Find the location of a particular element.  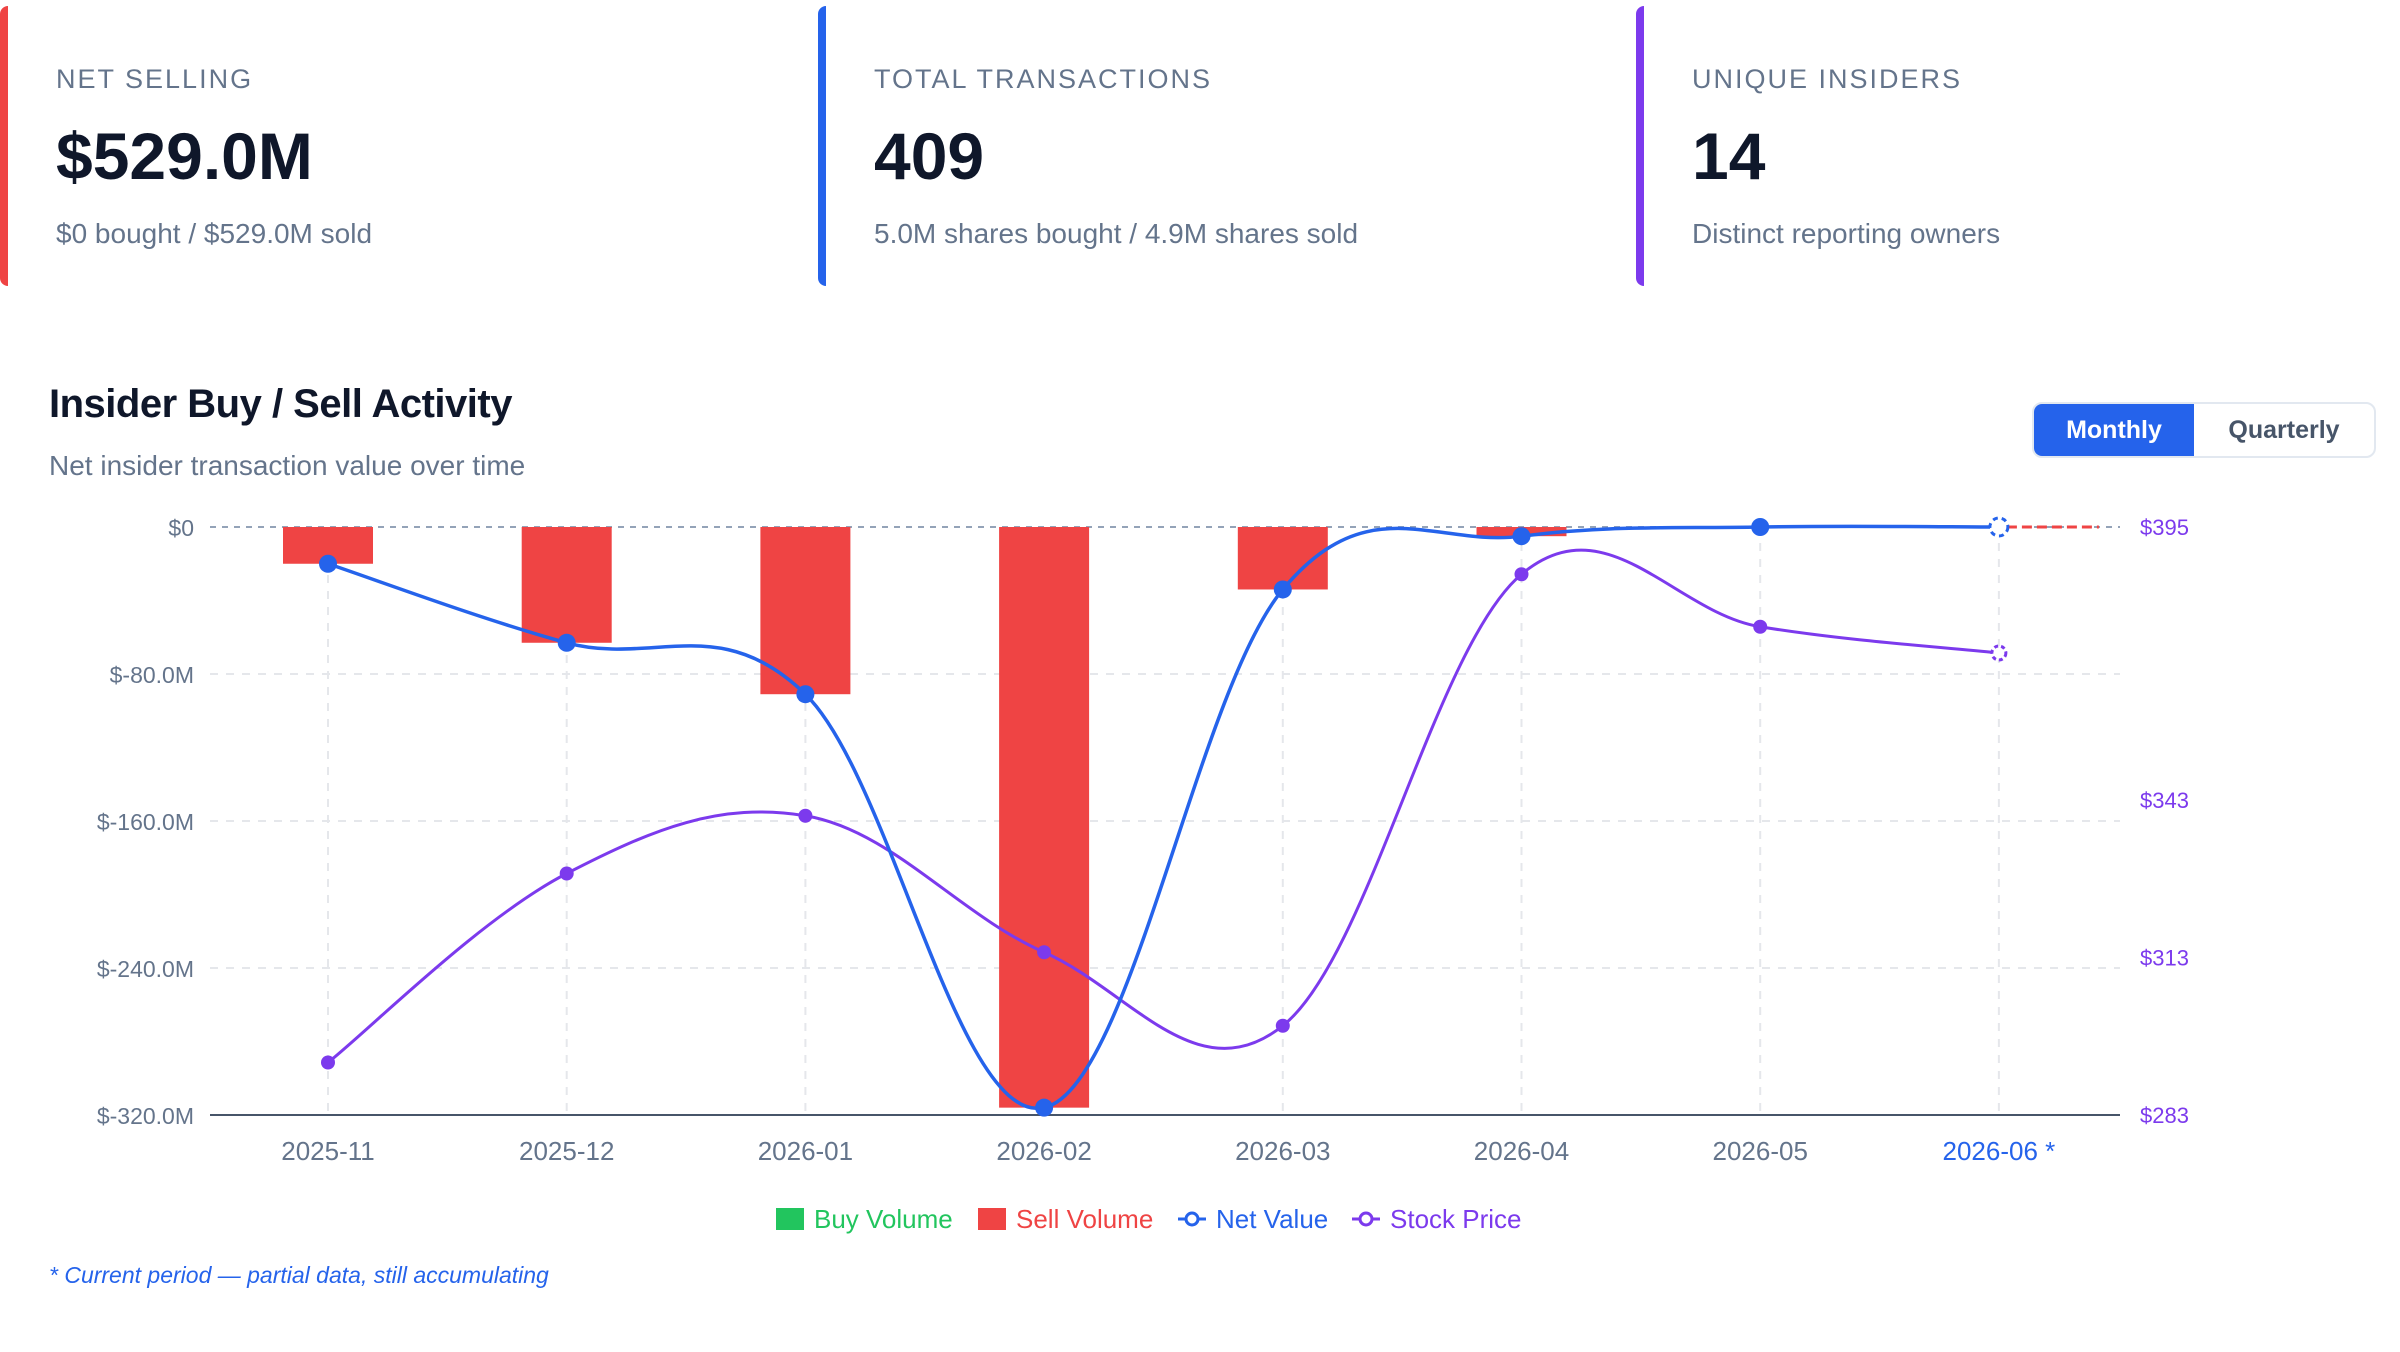

x-tick-label: 2026-01 is located at coordinates (805, 1151).